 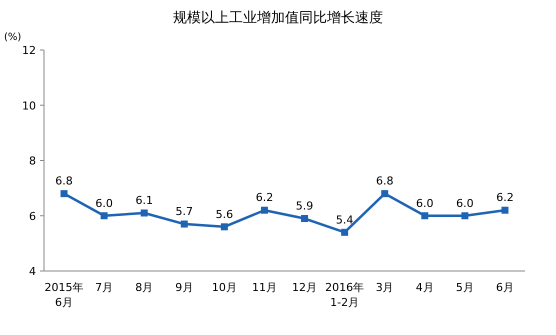 What do you see at coordinates (345, 219) in the screenshot?
I see `data-label: 5.4` at bounding box center [345, 219].